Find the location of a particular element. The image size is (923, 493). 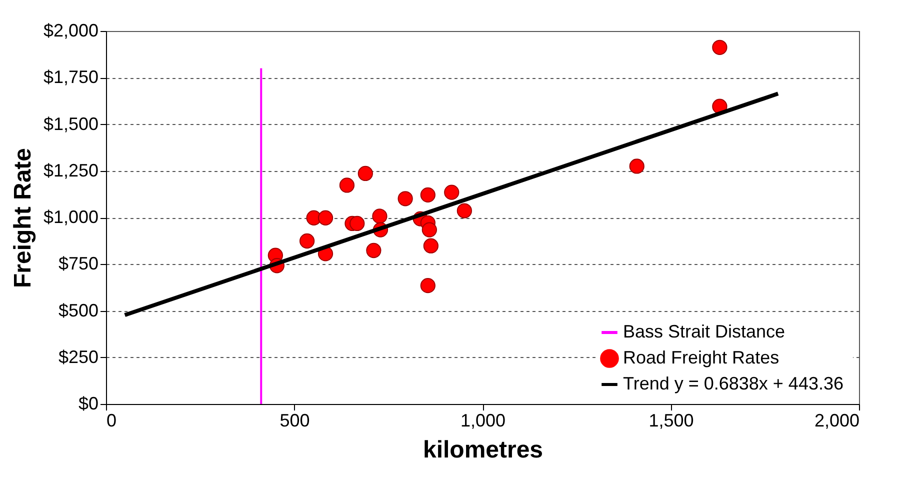

legend-label: Trend y = 0.6838x + 443.36 is located at coordinates (733, 384).